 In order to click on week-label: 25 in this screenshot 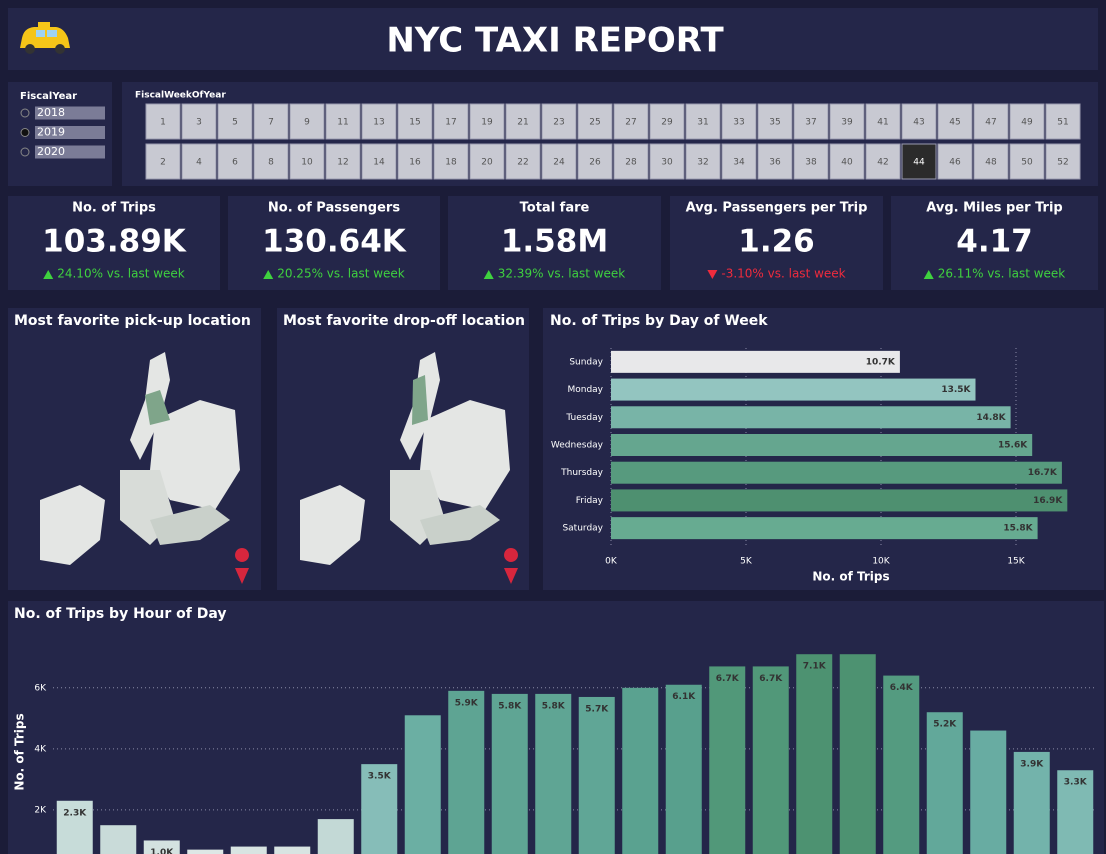, I will do `click(594, 123)`.